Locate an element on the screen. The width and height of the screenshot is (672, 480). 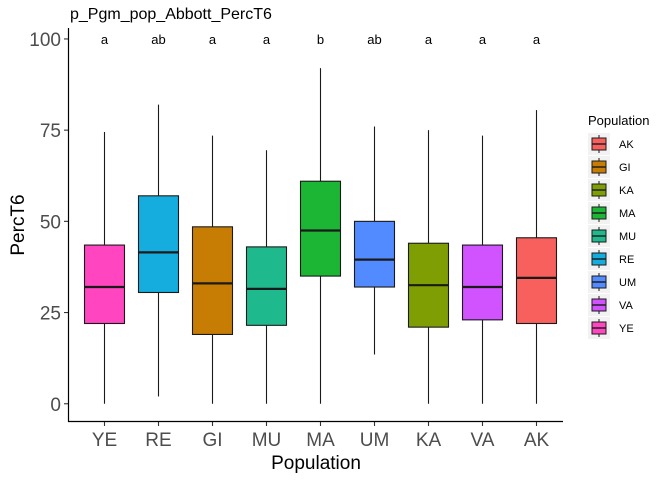
legend-item-ak: AK is located at coordinates (611, 144).